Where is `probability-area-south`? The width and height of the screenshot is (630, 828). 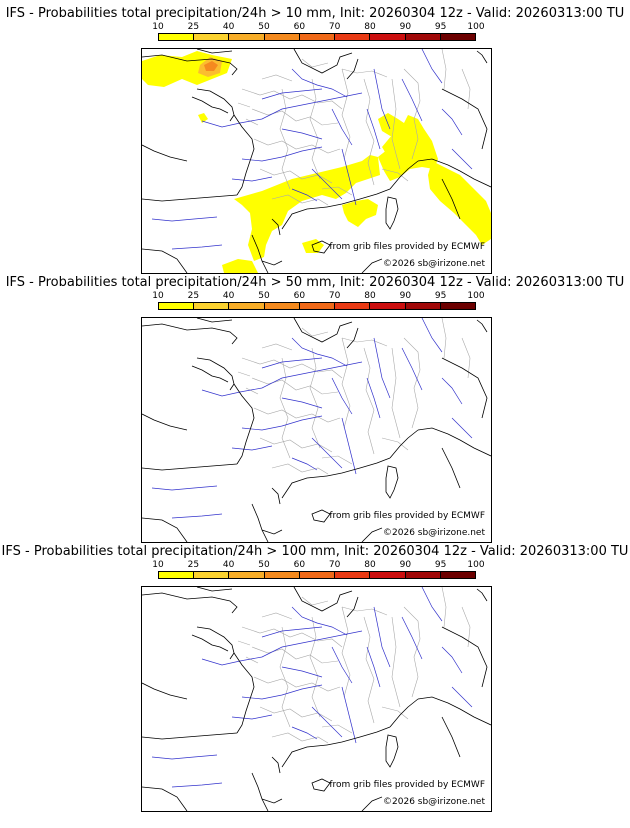
probability-area-south is located at coordinates (307, 208).